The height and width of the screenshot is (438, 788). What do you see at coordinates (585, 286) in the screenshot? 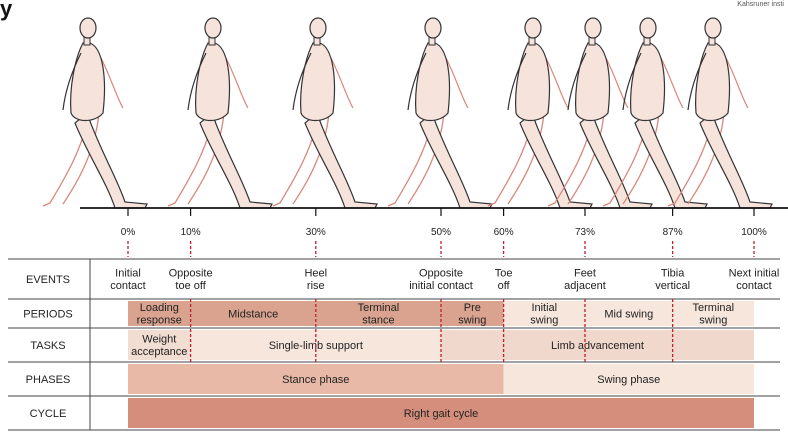
I see `event-label: adjacent` at bounding box center [585, 286].